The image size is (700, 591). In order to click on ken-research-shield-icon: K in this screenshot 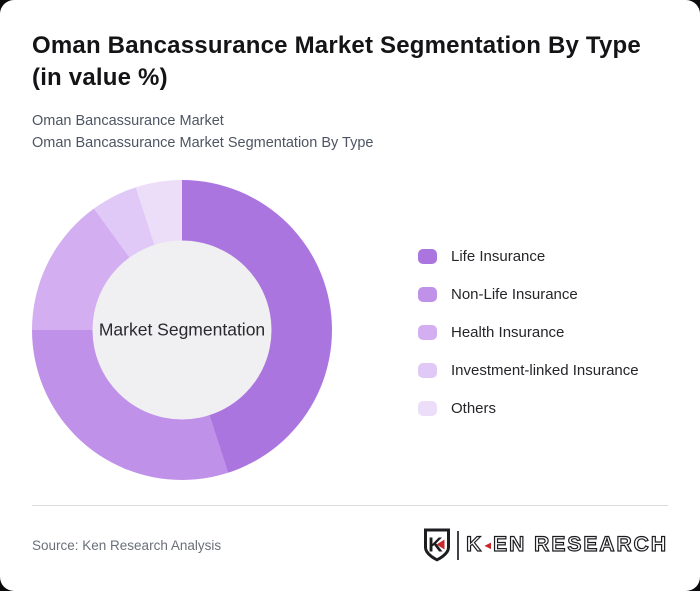, I will do `click(436, 545)`.